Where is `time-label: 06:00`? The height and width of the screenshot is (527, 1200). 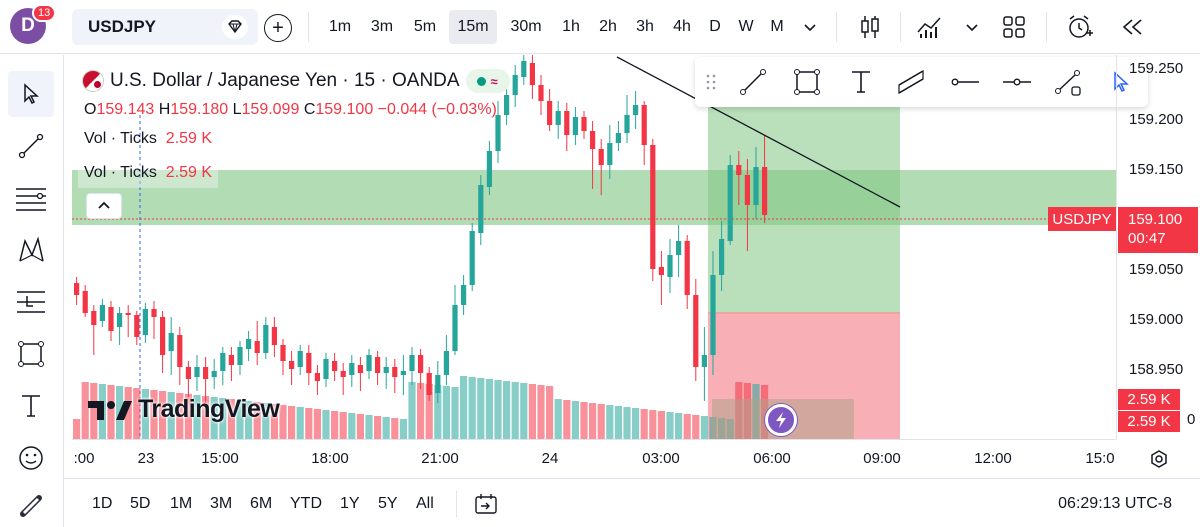 time-label: 06:00 is located at coordinates (772, 458).